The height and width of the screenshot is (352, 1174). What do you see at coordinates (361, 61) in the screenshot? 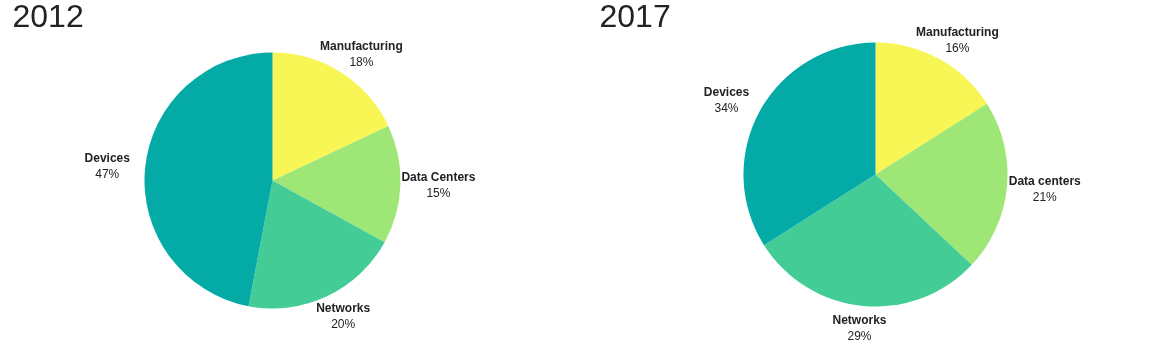
I see `data-label: 18%` at bounding box center [361, 61].